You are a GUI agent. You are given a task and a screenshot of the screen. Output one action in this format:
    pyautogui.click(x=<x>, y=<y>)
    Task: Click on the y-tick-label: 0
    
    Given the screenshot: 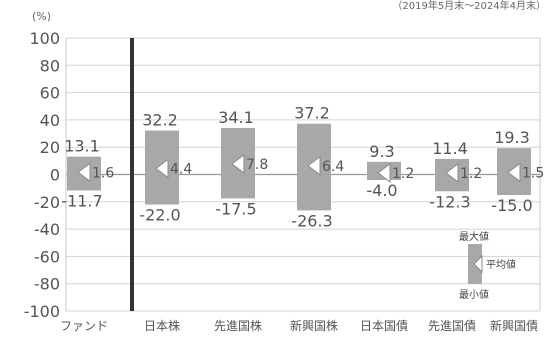 What is the action you would take?
    pyautogui.click(x=55, y=175)
    